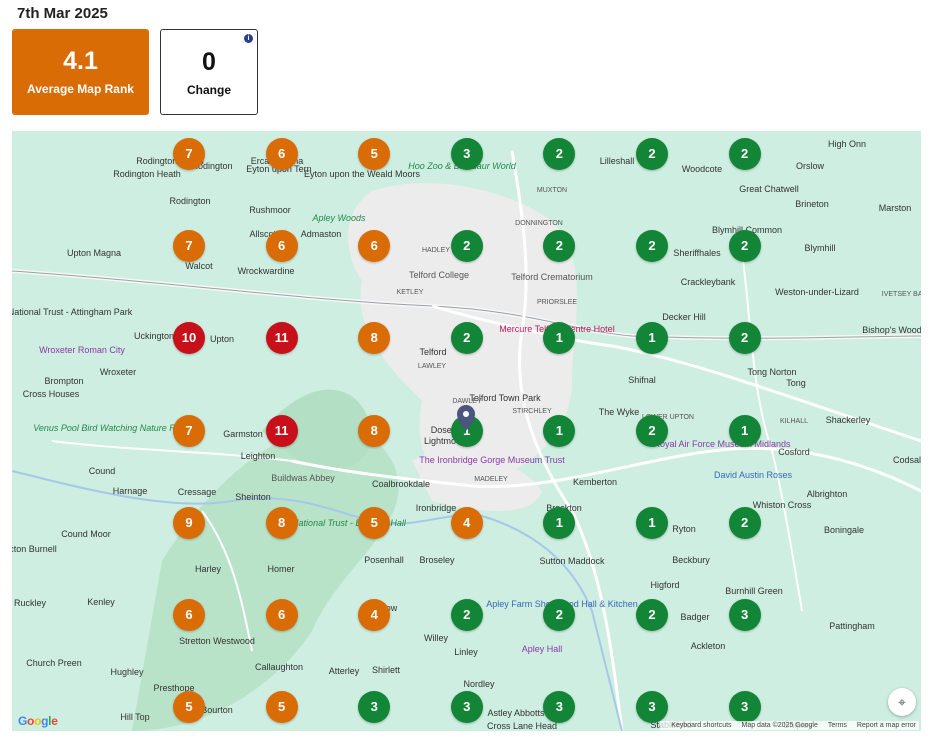 Image resolution: width=930 pixels, height=740 pixels. Describe the element at coordinates (691, 560) in the screenshot. I see `place-label: Beckbury` at that location.